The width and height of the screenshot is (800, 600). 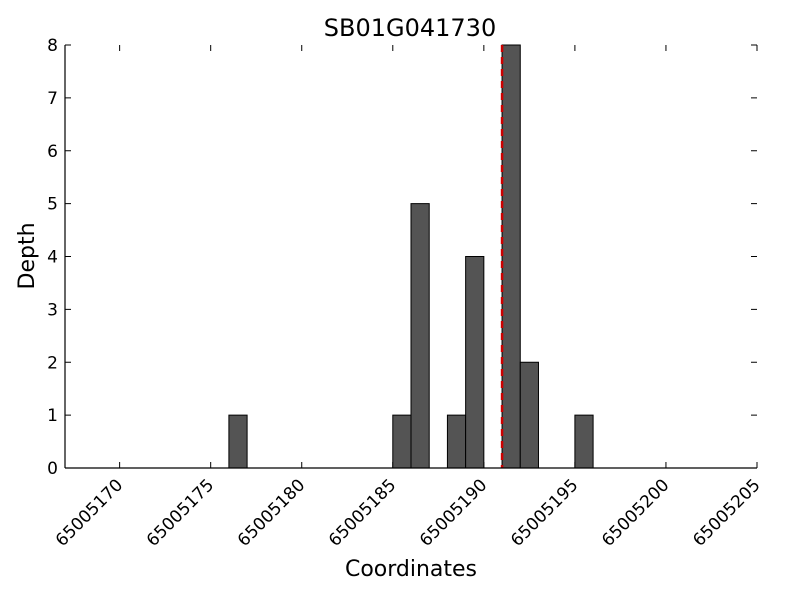 What do you see at coordinates (180, 512) in the screenshot?
I see `x-tick-label: 65005175` at bounding box center [180, 512].